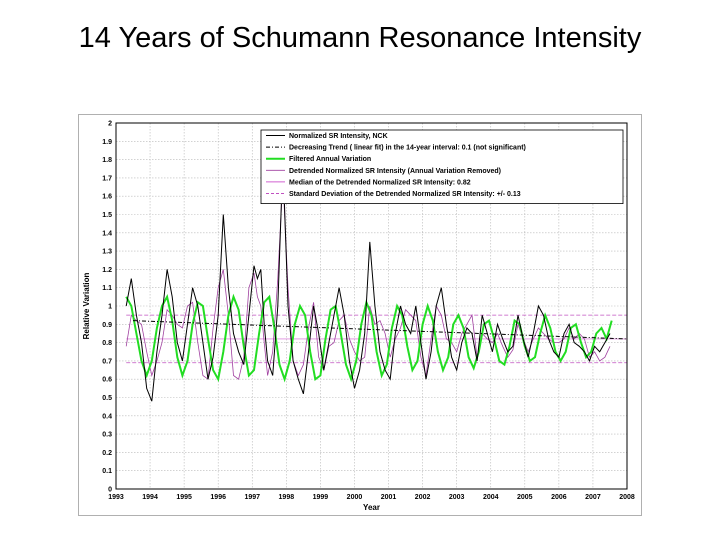  Describe the element at coordinates (107, 325) in the screenshot. I see `y-tick-label: 0.9` at that location.